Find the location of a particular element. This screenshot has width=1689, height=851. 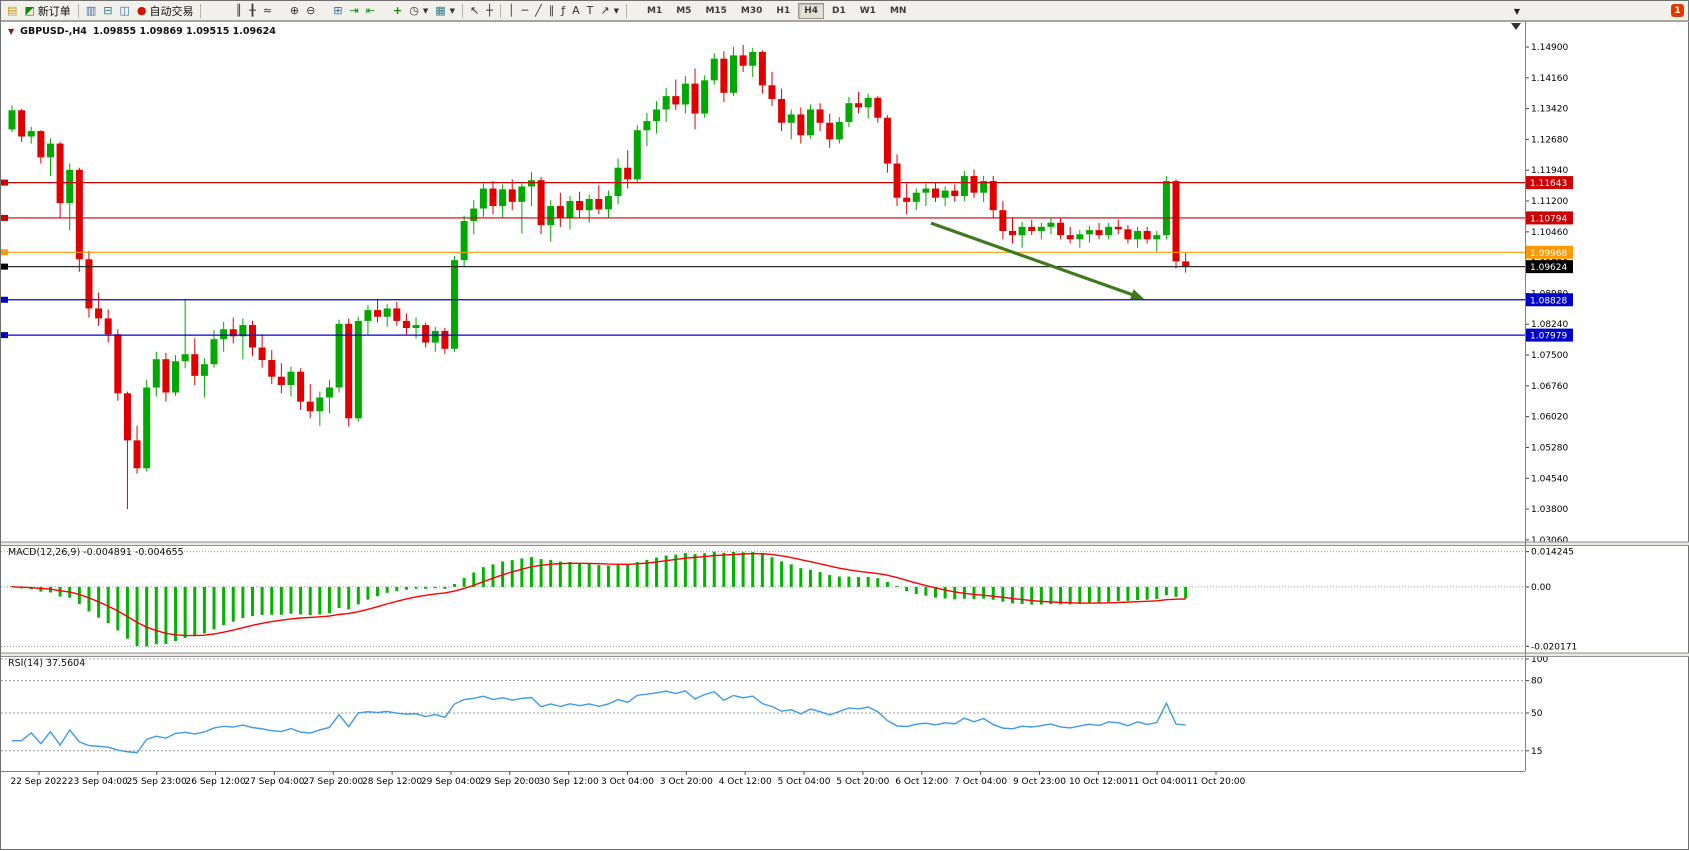

cursor-button: ↖ is located at coordinates (474, 10).